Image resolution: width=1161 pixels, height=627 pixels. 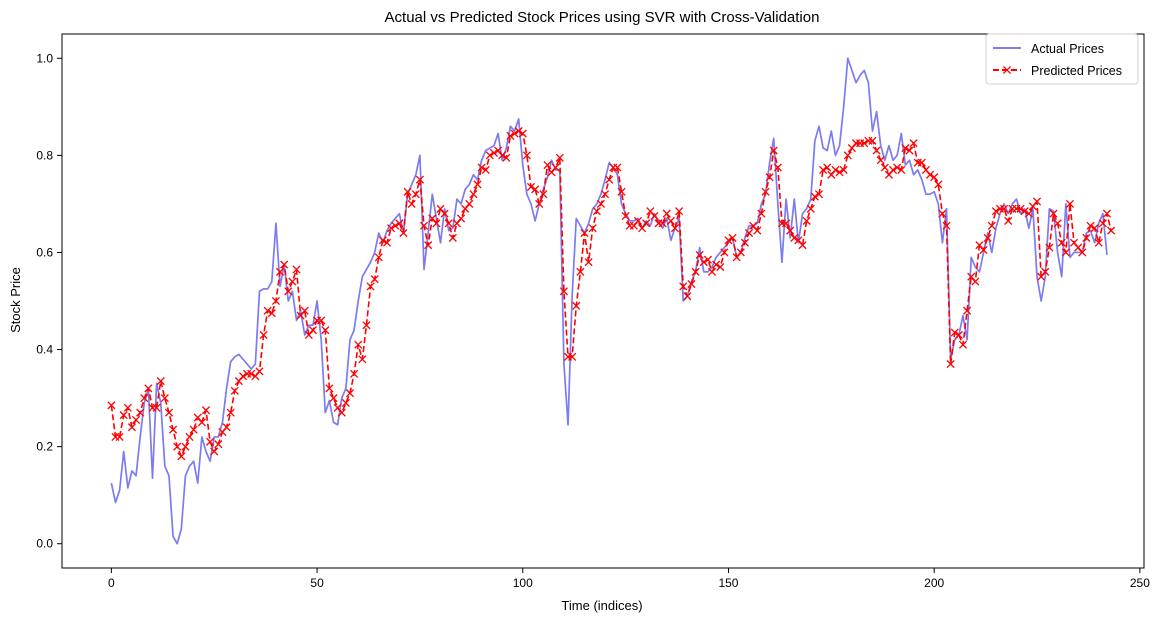 I want to click on y-axis-label: Stock Price, so click(x=15, y=300).